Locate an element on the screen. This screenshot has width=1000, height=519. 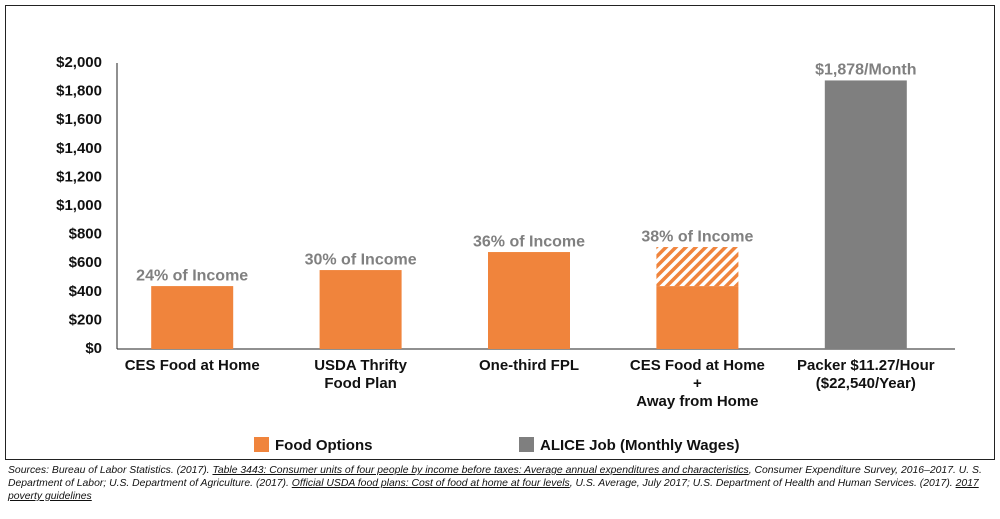
annotation: 24% of Income is located at coordinates (192, 275).